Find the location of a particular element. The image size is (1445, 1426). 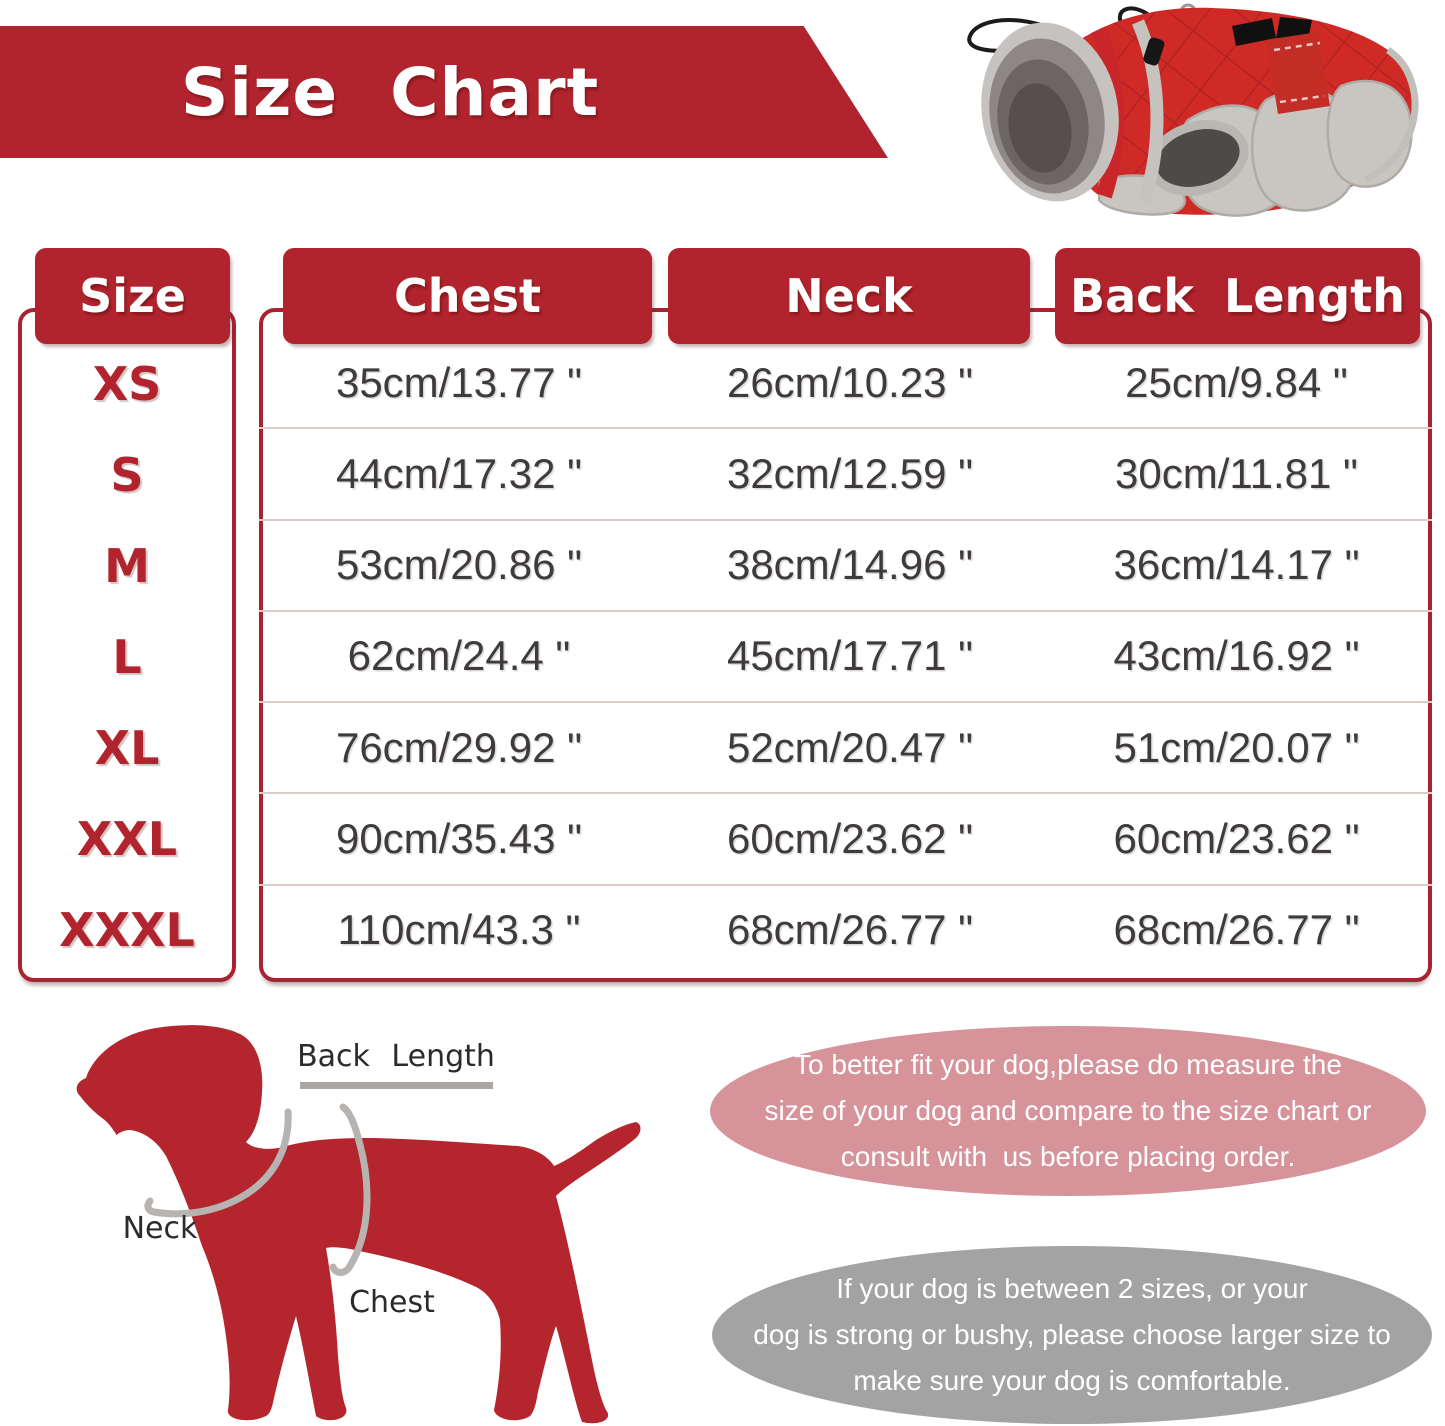

chest-measure-arc is located at coordinates (350, 1189).